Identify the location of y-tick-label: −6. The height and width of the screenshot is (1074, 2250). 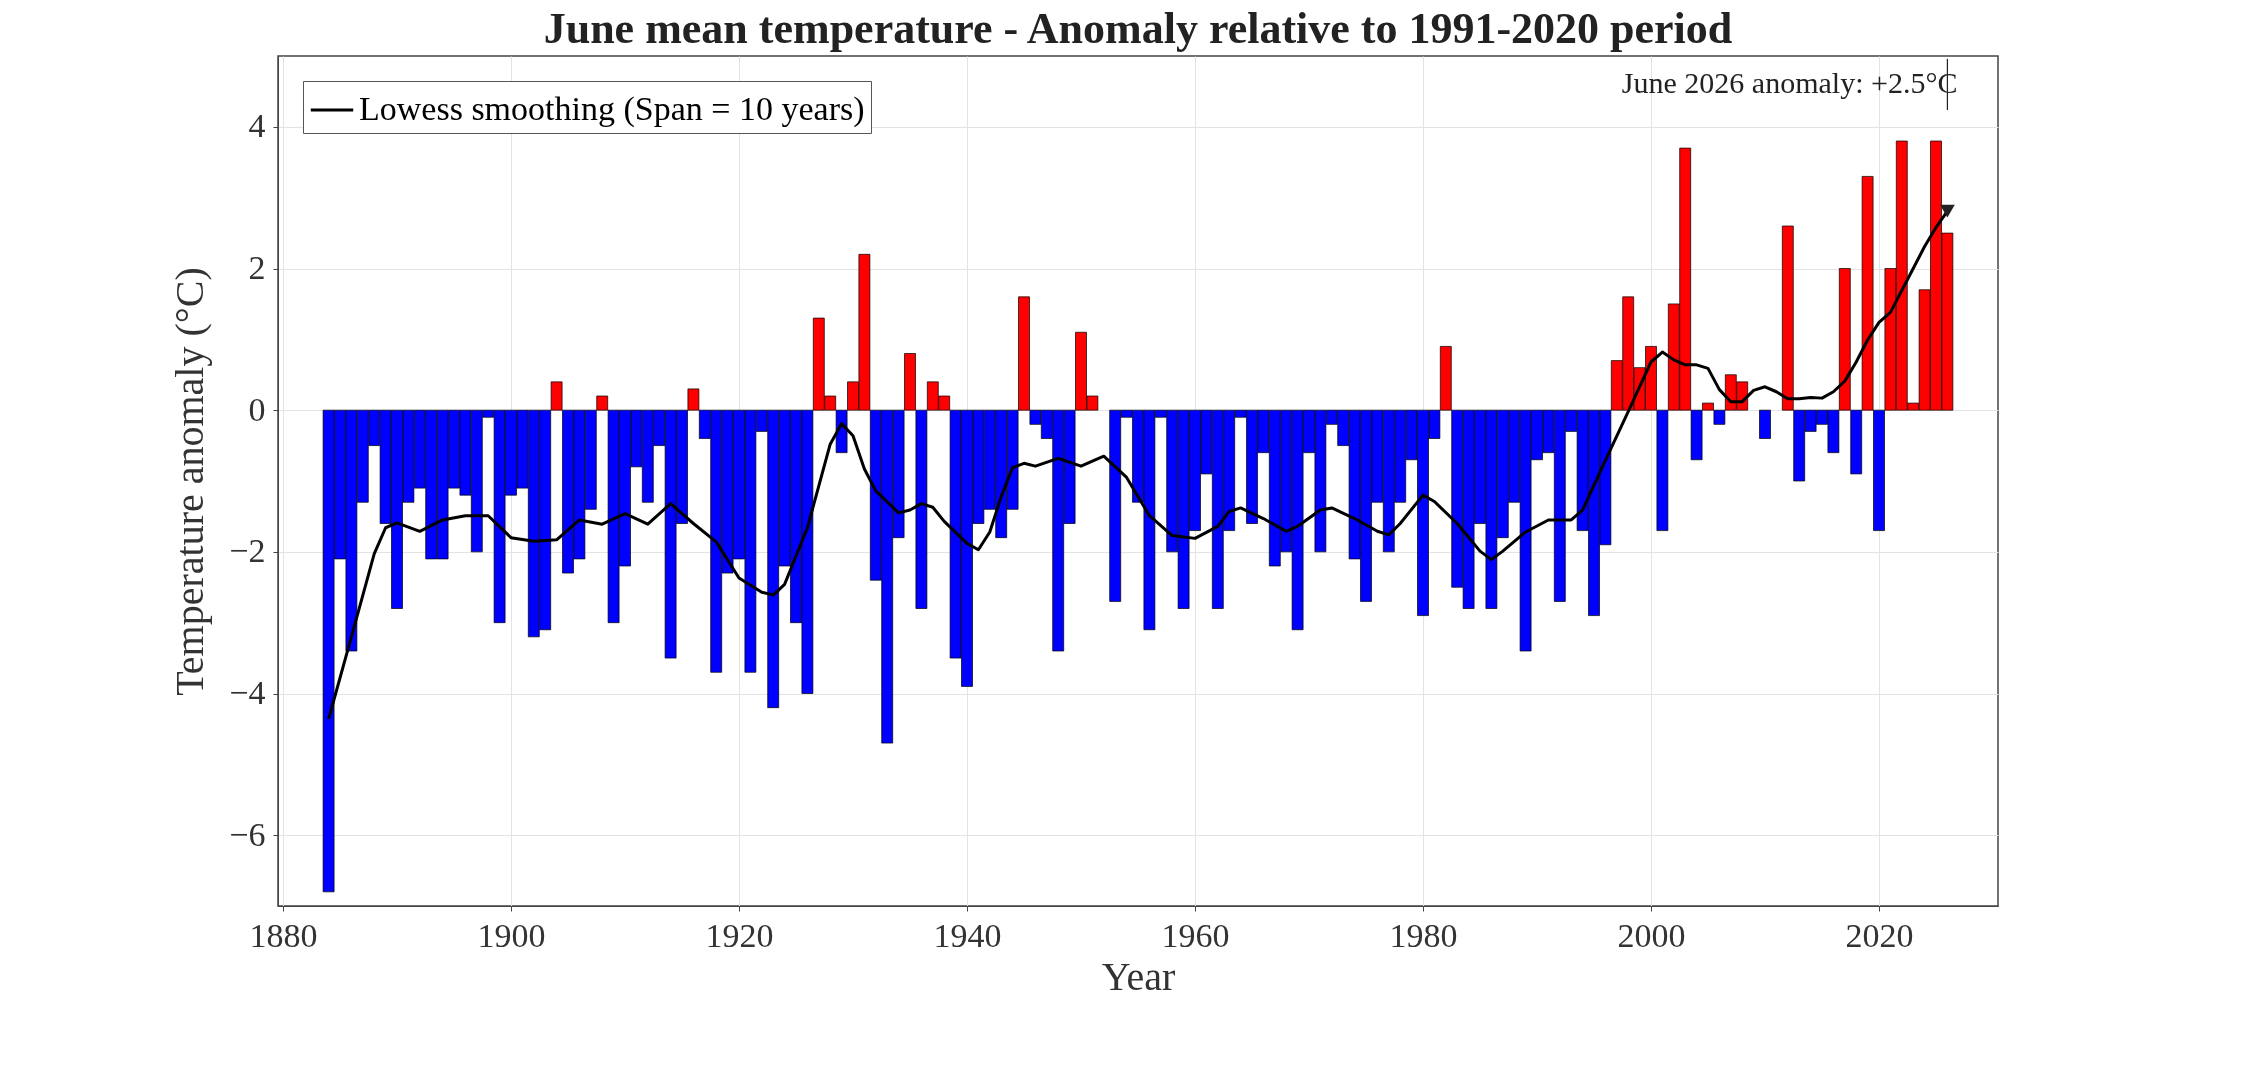
(247, 834).